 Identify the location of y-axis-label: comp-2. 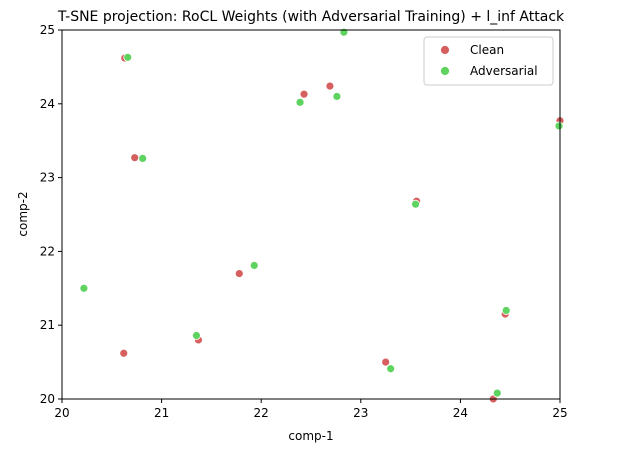
(23, 213).